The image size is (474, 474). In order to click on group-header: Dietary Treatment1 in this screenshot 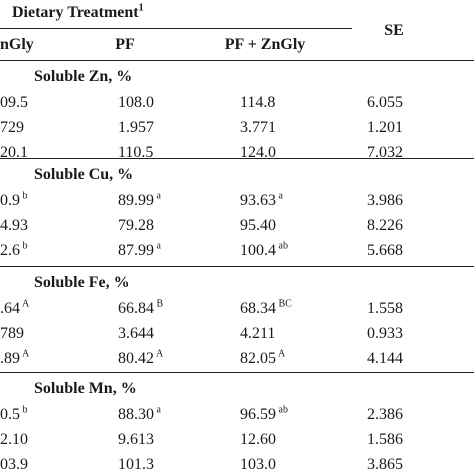, I will do `click(78, 12)`.